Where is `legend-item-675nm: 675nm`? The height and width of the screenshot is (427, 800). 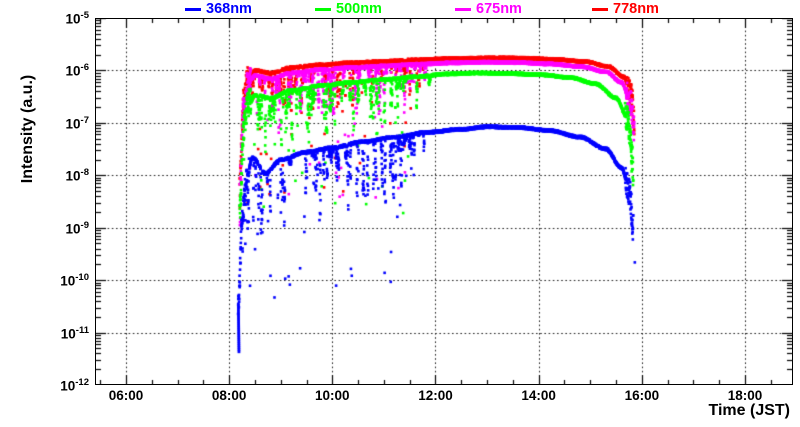 legend-item-675nm: 675nm is located at coordinates (488, 9).